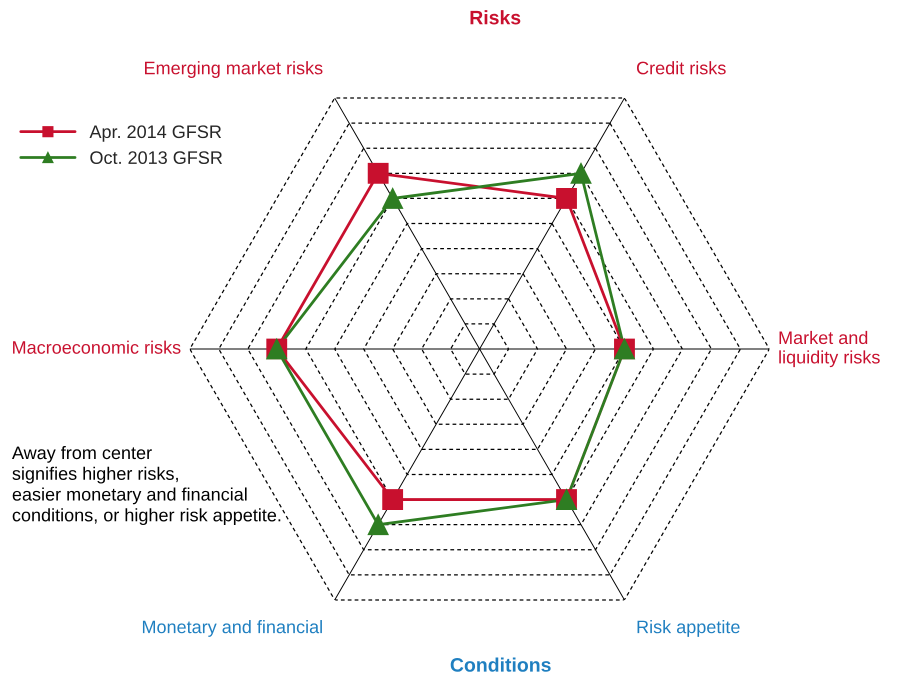 This screenshot has height=679, width=917. What do you see at coordinates (500, 664) in the screenshot?
I see `text: Conditions` at bounding box center [500, 664].